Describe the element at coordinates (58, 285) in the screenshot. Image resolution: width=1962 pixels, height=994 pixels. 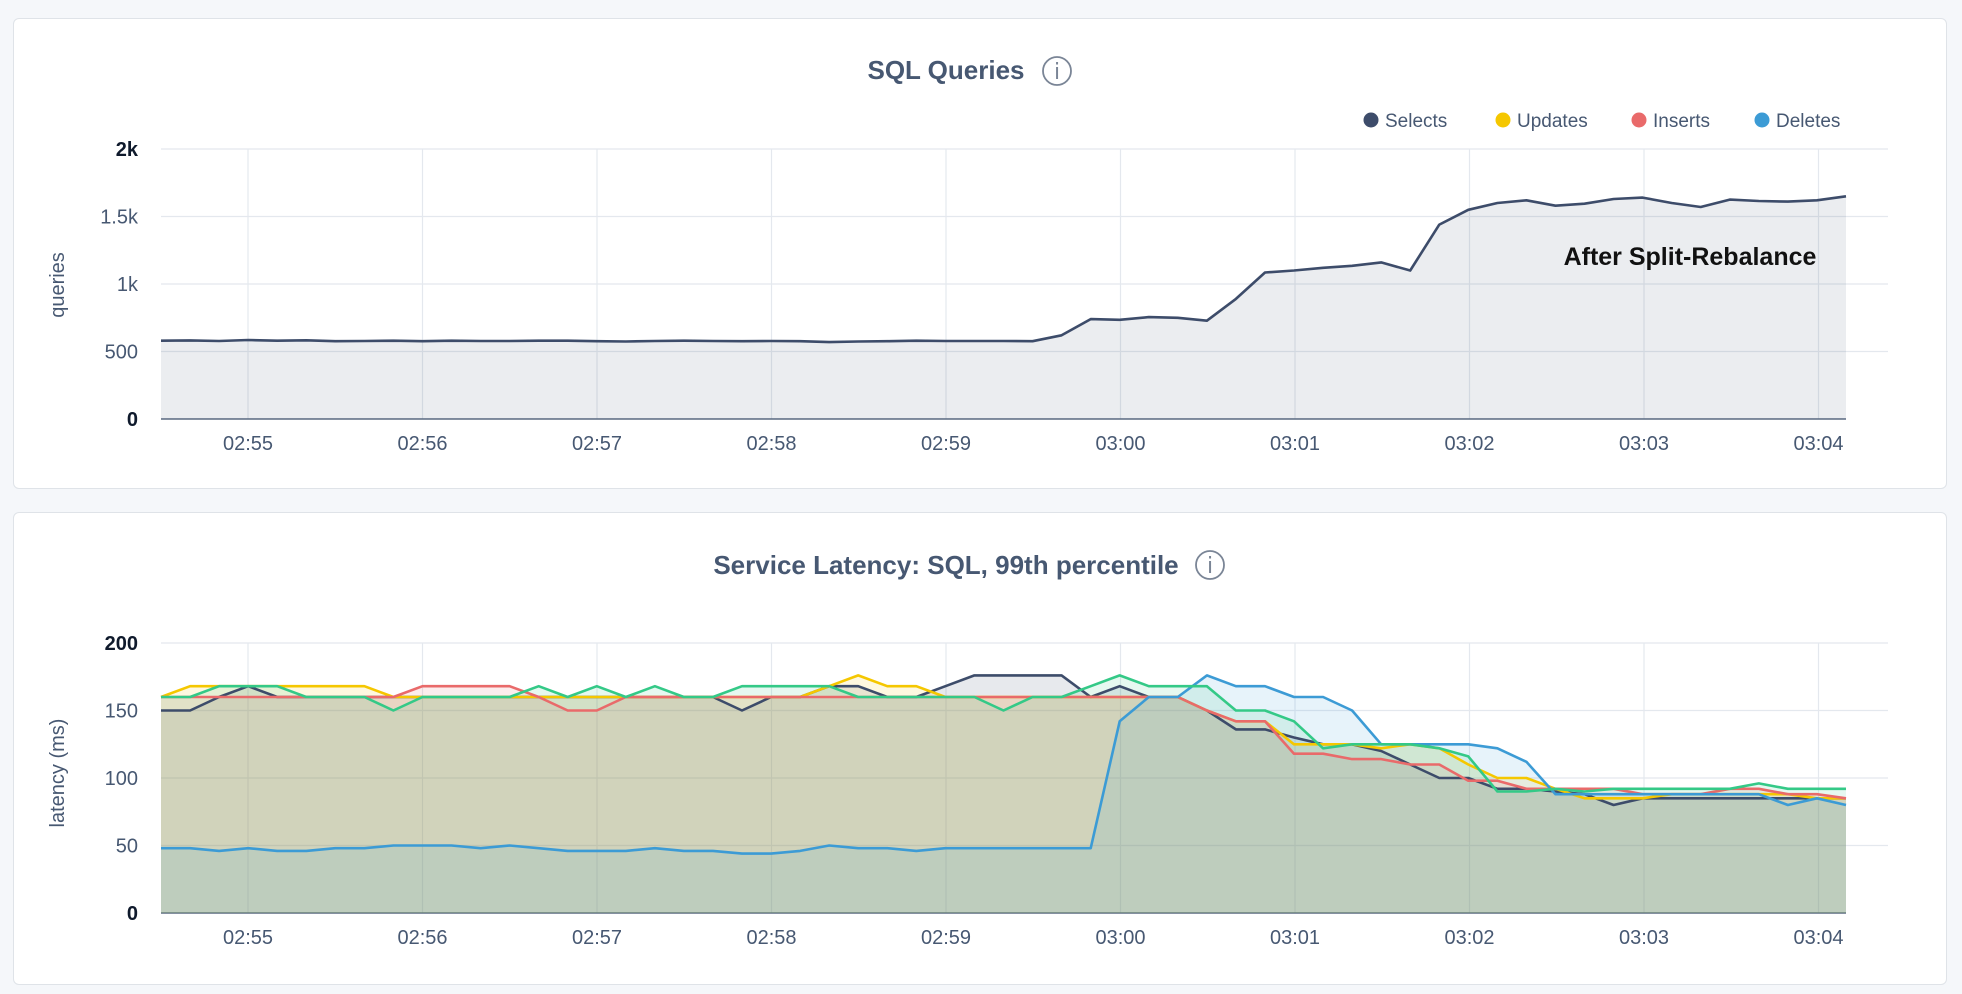
I see `y-axis-label: queries` at that location.